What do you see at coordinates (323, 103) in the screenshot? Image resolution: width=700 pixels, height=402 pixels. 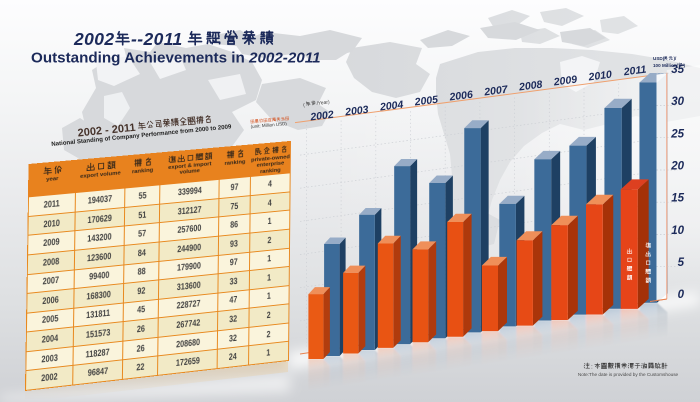 I see `svg-text: /Year)` at bounding box center [323, 103].